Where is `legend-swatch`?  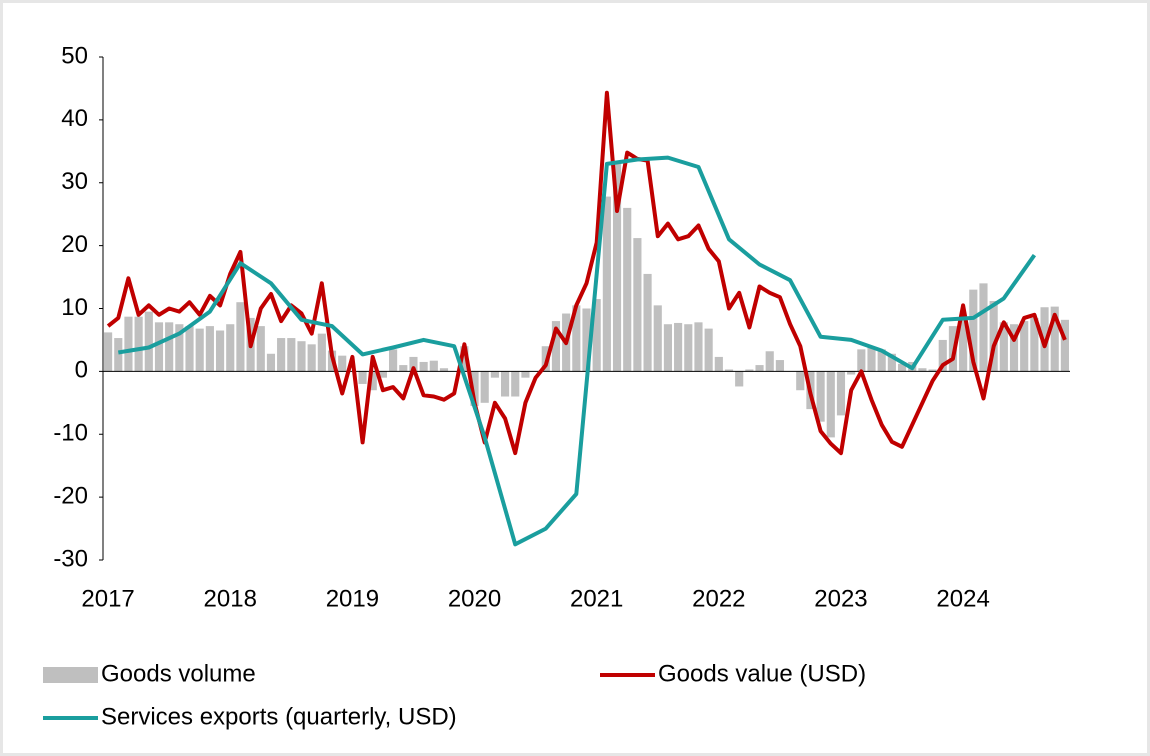
legend-swatch is located at coordinates (70, 675).